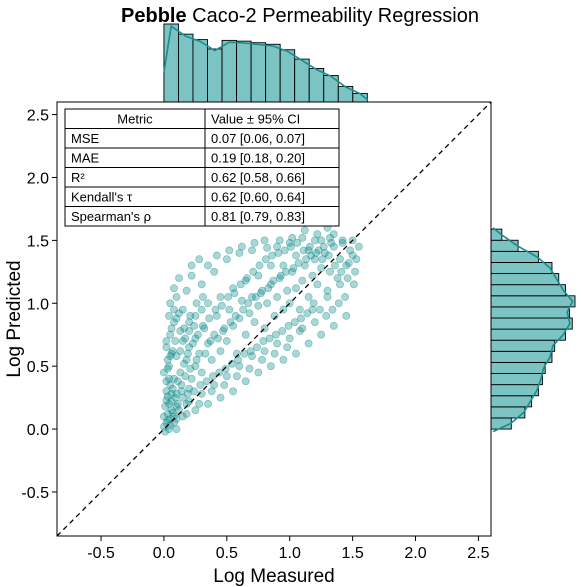  Describe the element at coordinates (478, 553) in the screenshot. I see `x-tick-label: 2.5` at that location.